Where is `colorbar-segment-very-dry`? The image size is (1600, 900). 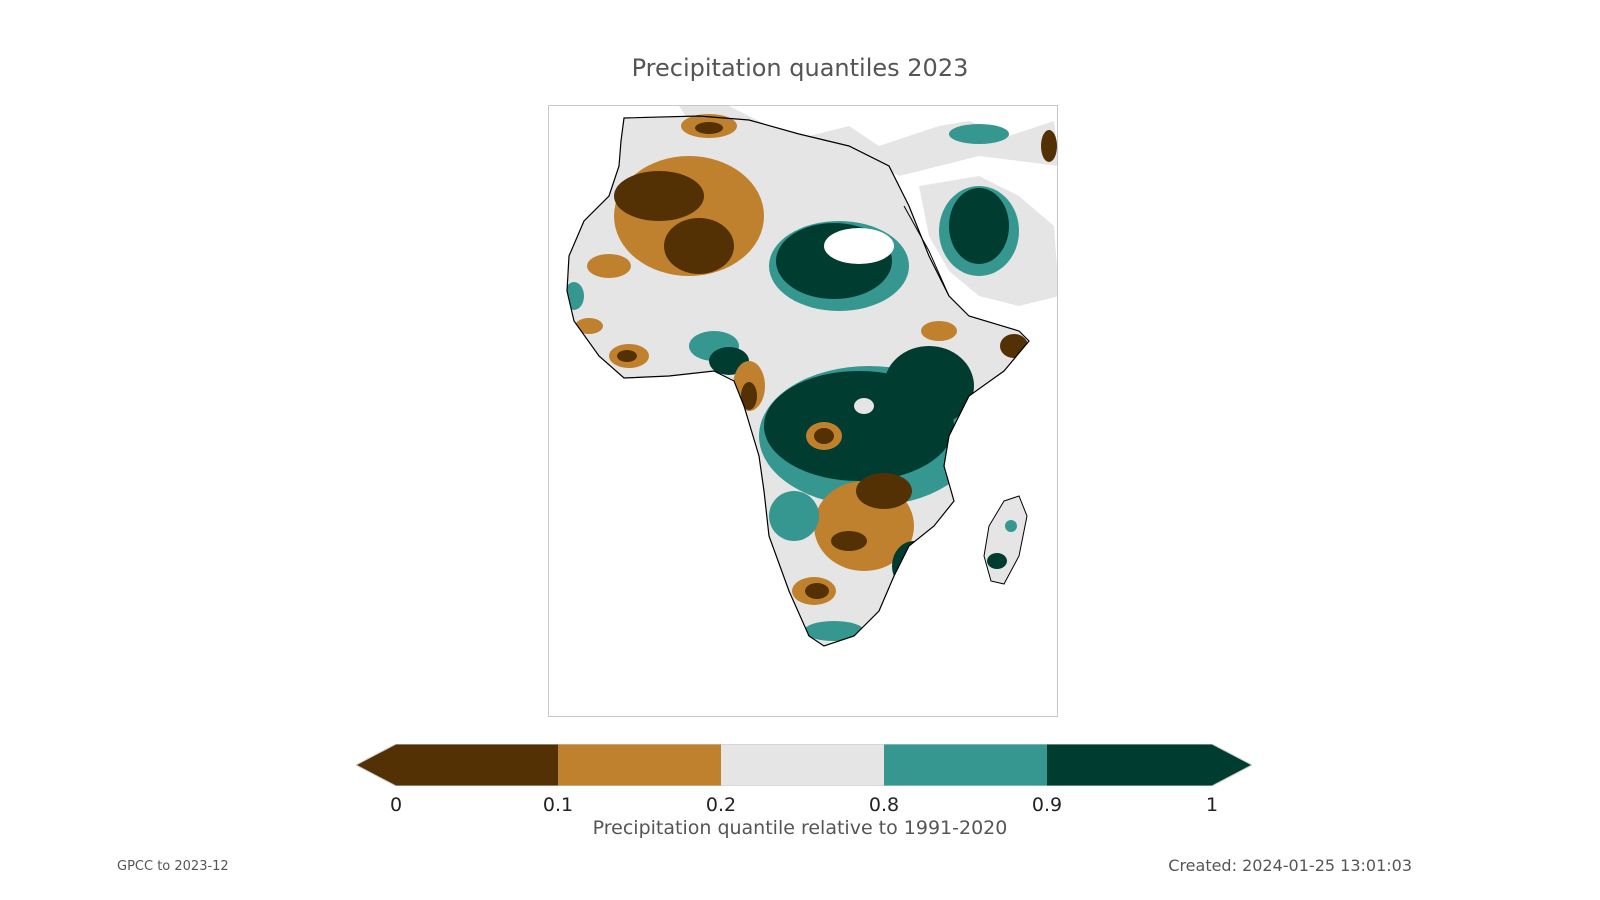
colorbar-segment-very-dry is located at coordinates (457, 765).